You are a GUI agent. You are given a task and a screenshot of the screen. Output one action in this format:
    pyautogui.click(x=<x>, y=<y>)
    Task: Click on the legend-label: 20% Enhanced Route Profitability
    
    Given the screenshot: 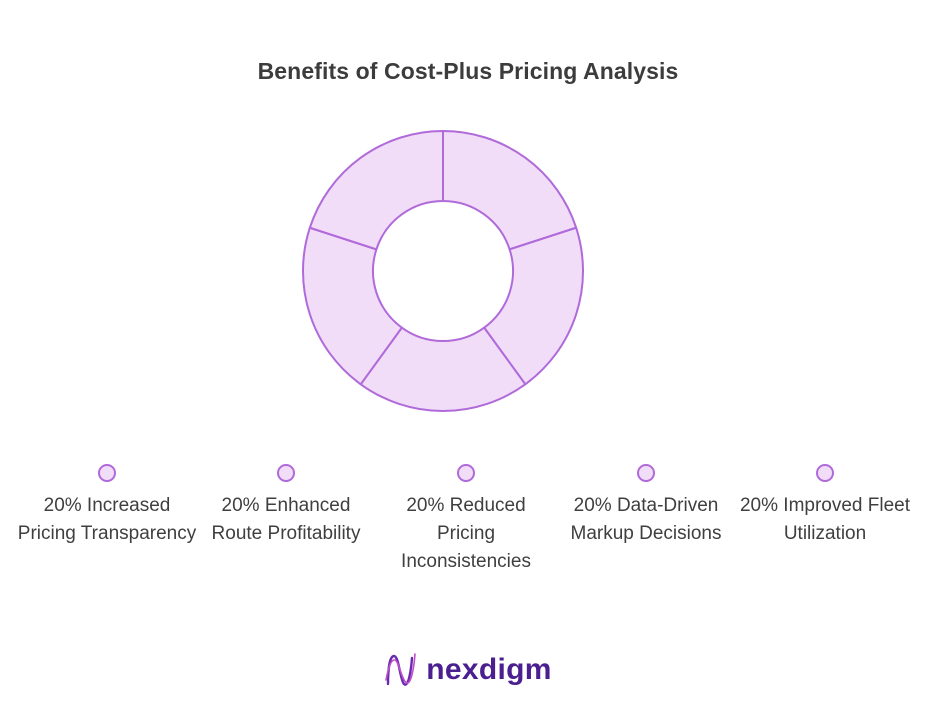 What is the action you would take?
    pyautogui.click(x=286, y=519)
    